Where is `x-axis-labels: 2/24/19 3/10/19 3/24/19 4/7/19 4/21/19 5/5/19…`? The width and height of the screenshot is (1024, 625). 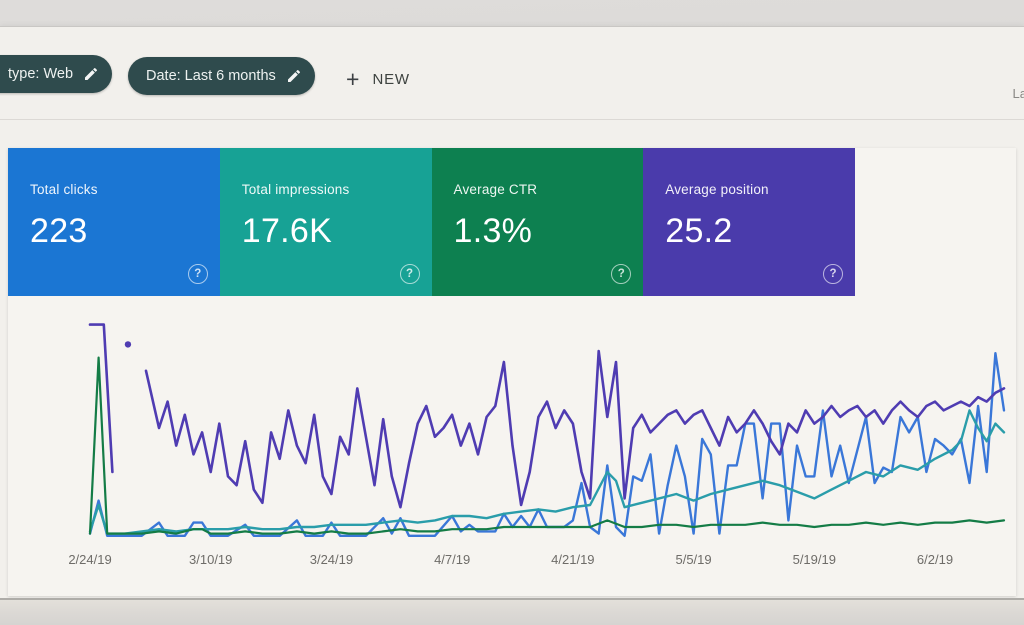 x-axis-labels: 2/24/19 3/10/19 3/24/19 4/7/19 4/21/19 5/5/19… is located at coordinates (540, 563).